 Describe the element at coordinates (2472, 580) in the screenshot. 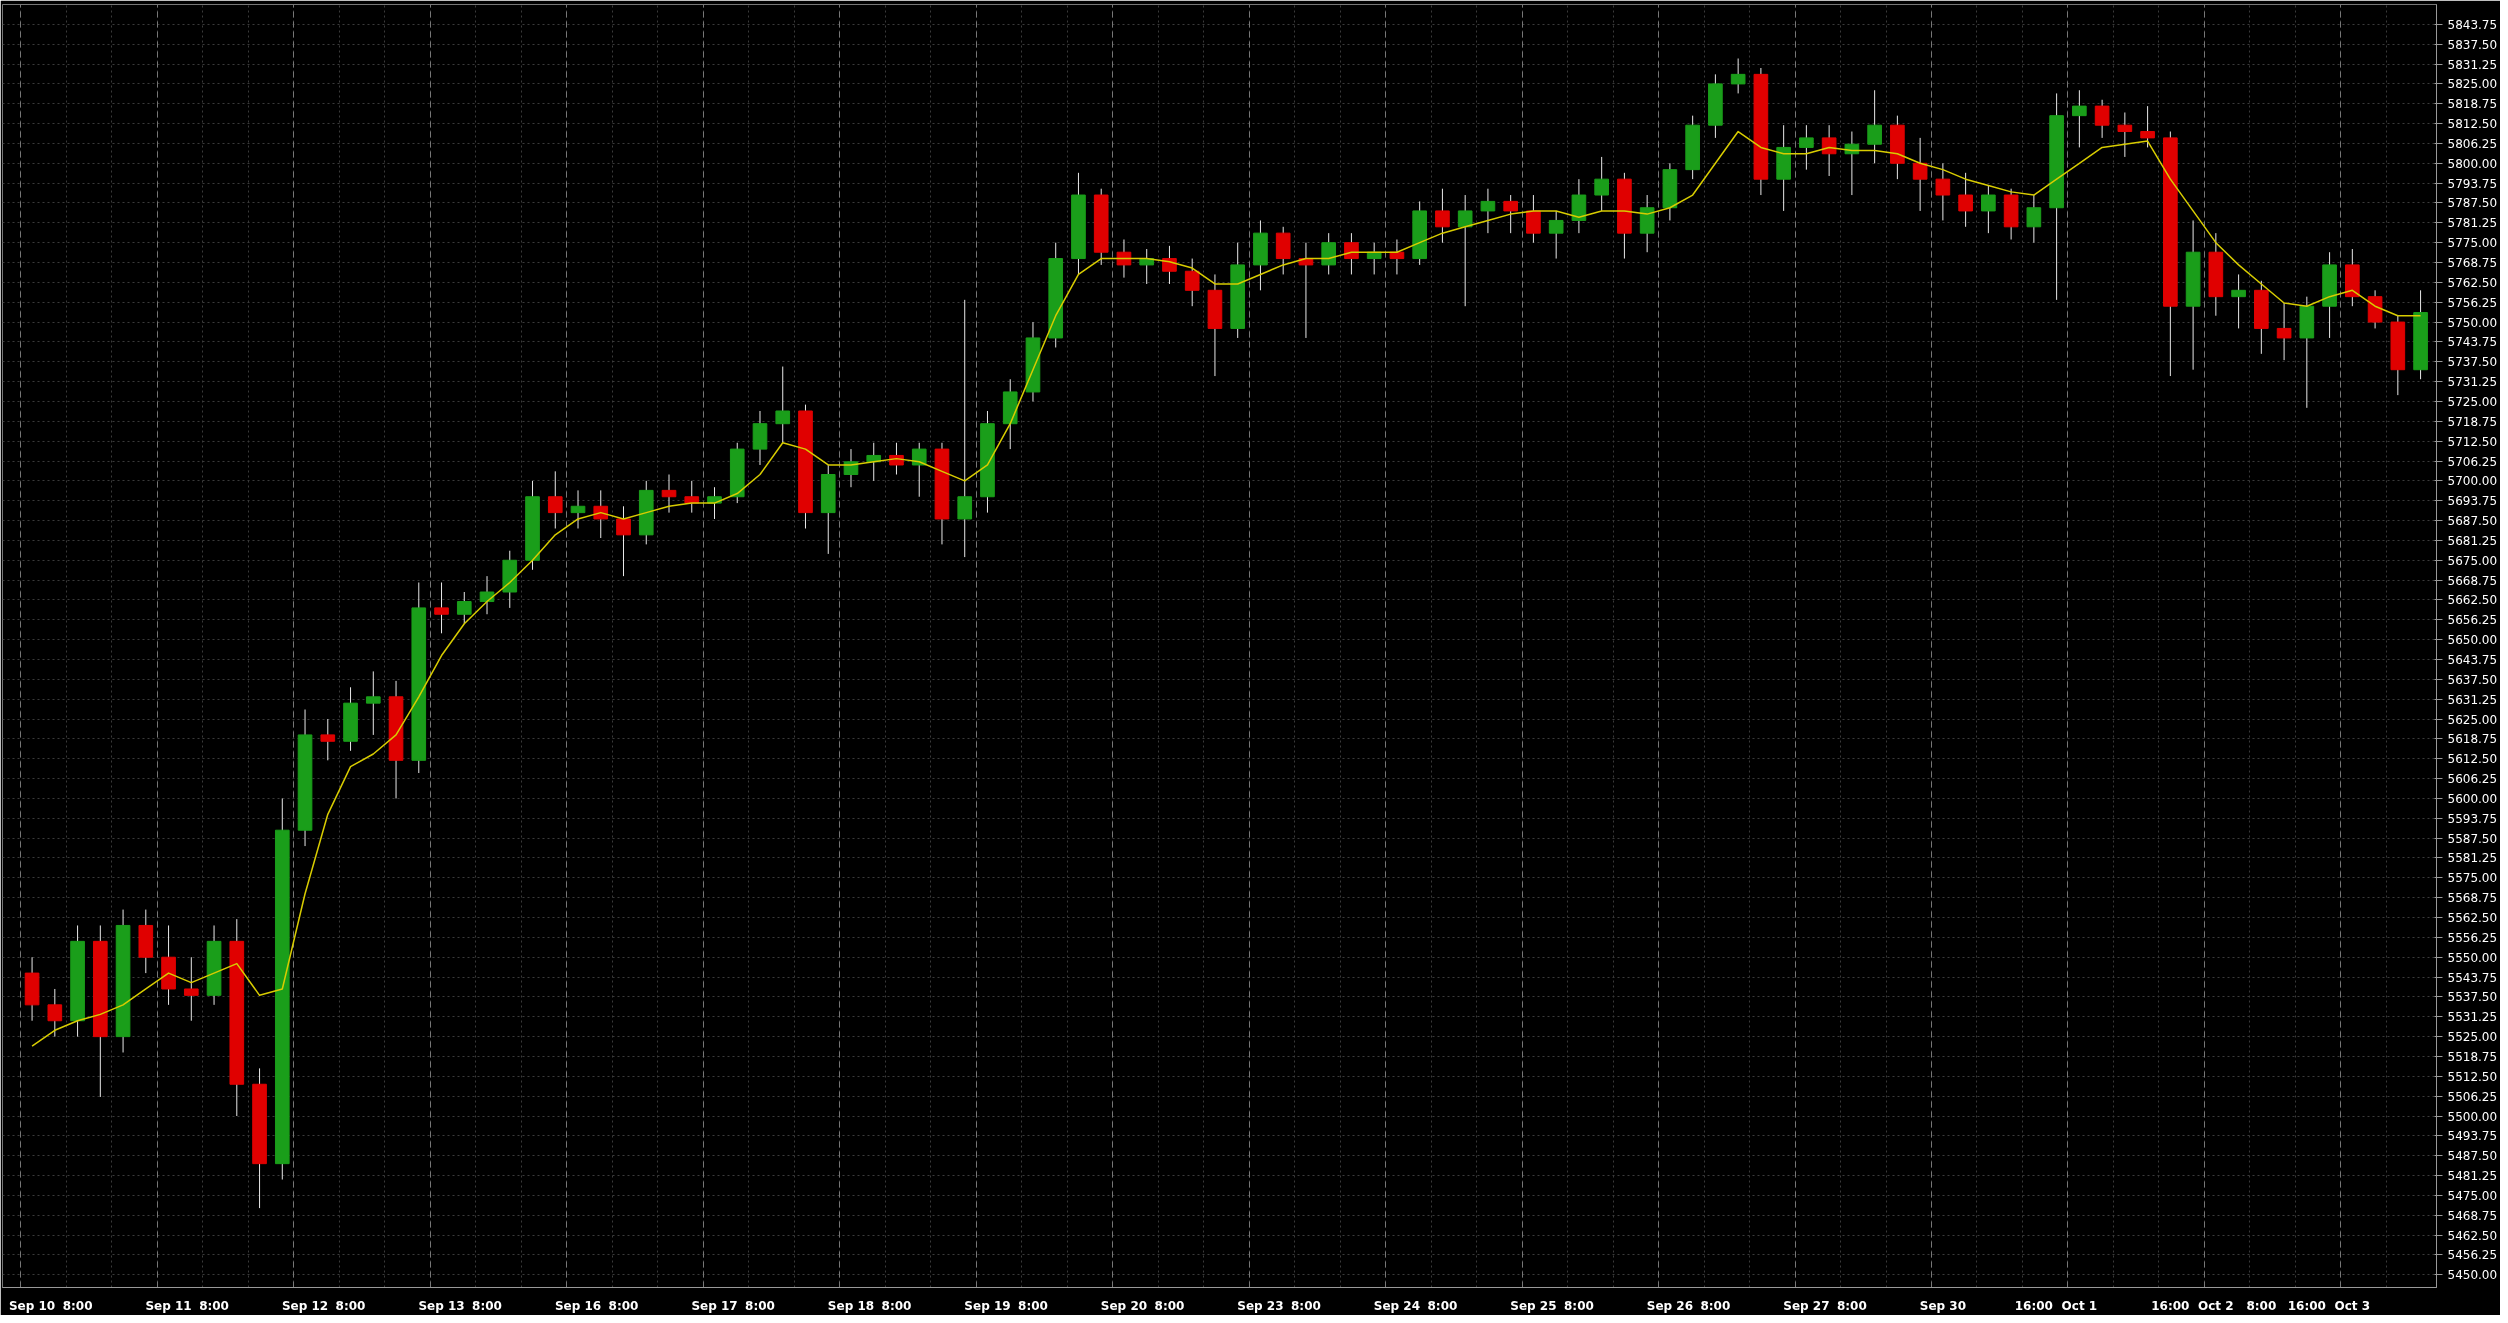

I see `y-tick-label: 5668.75` at that location.